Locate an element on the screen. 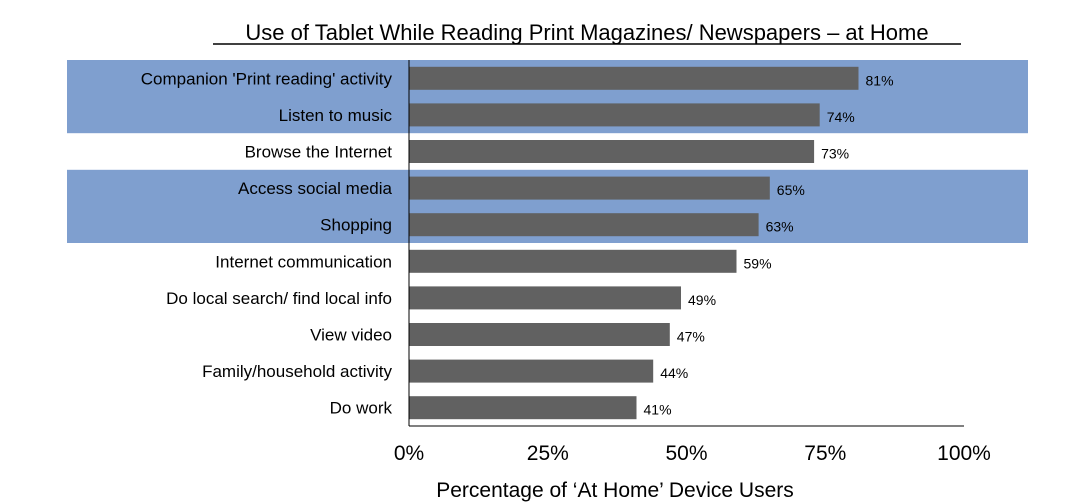 The image size is (1082, 502). value-label: 63% is located at coordinates (780, 227).